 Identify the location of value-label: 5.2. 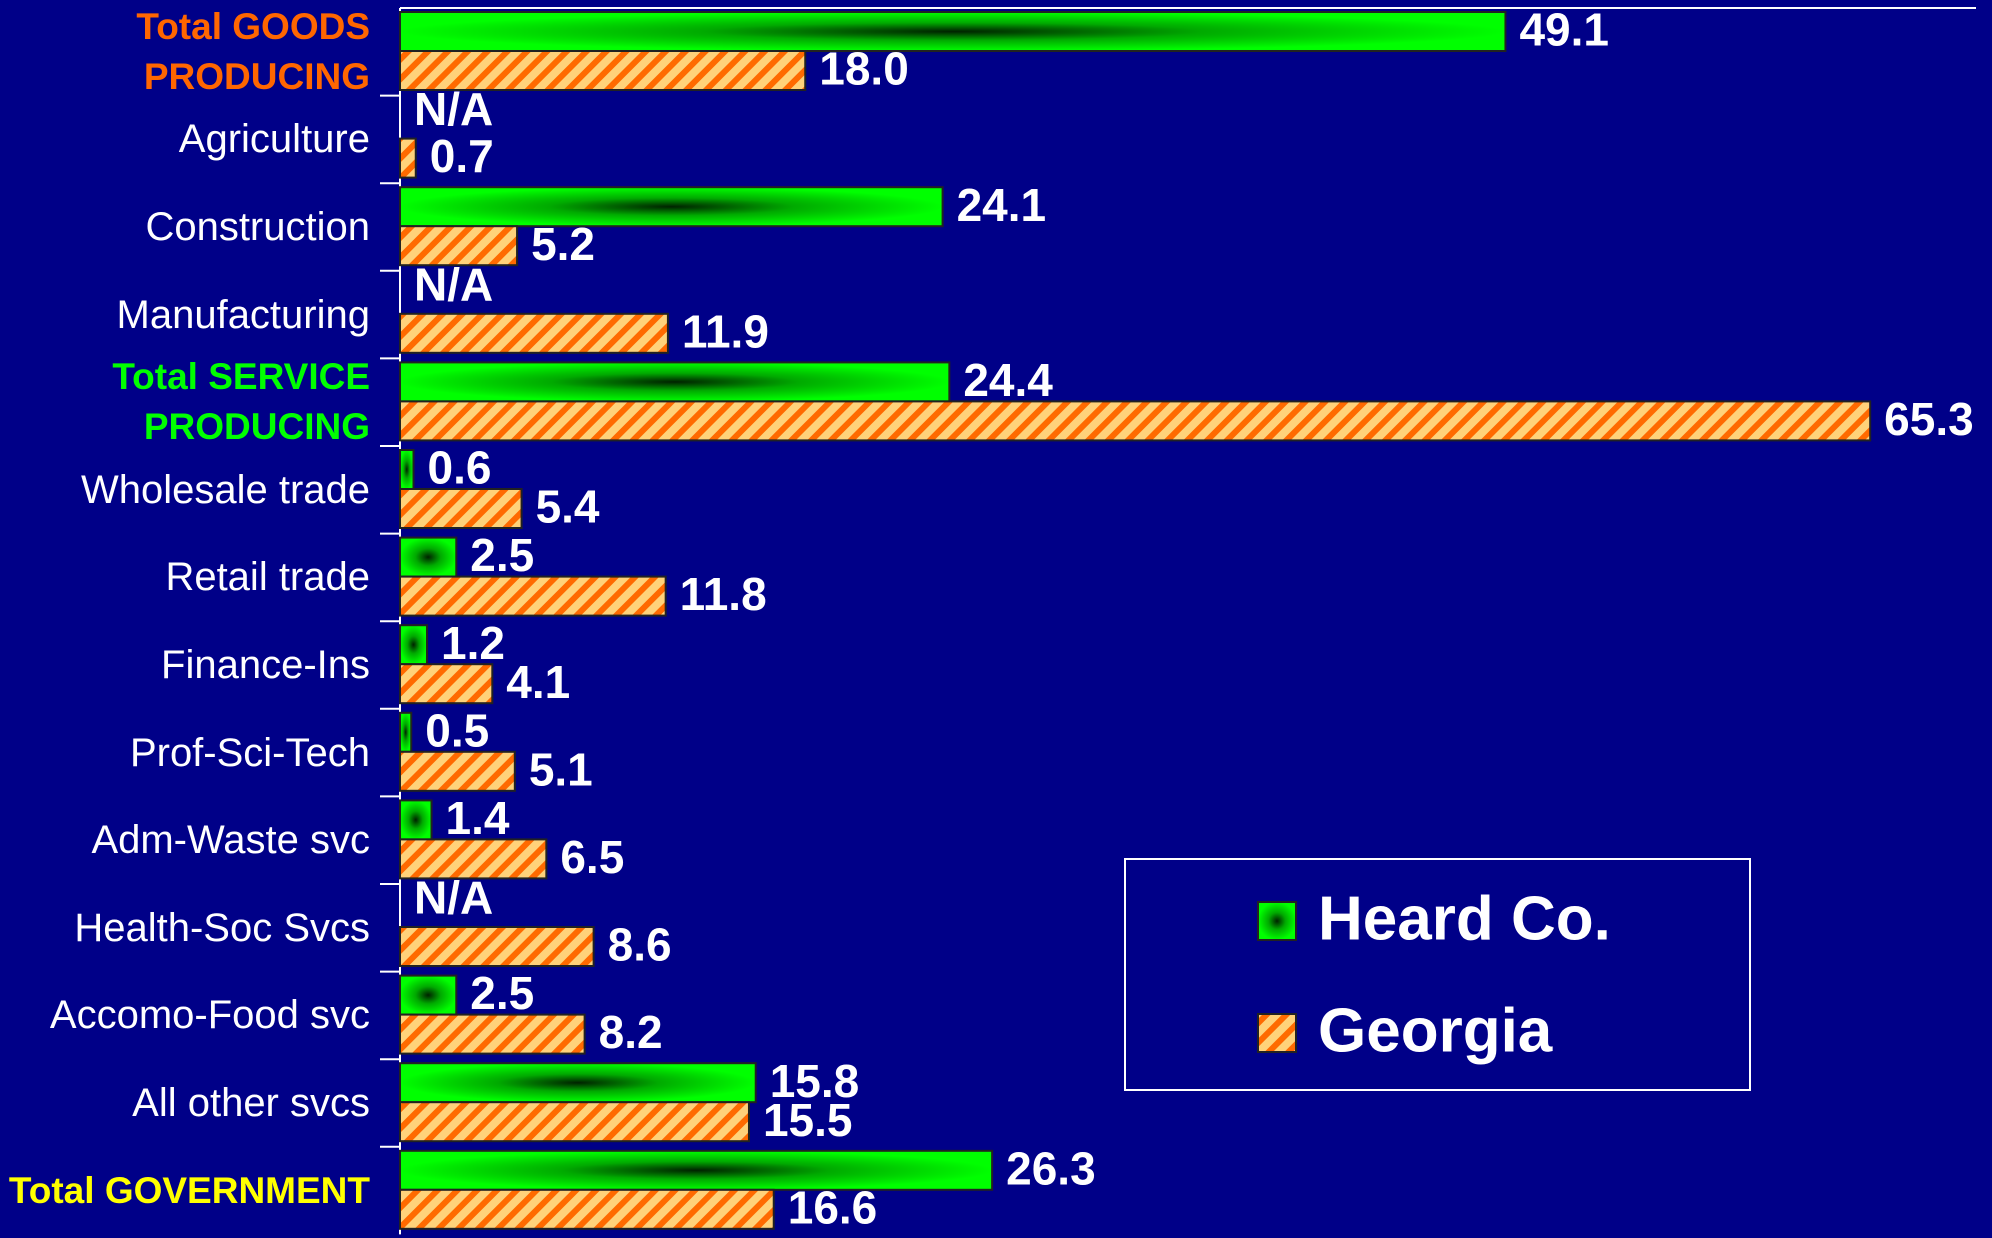
(563, 244).